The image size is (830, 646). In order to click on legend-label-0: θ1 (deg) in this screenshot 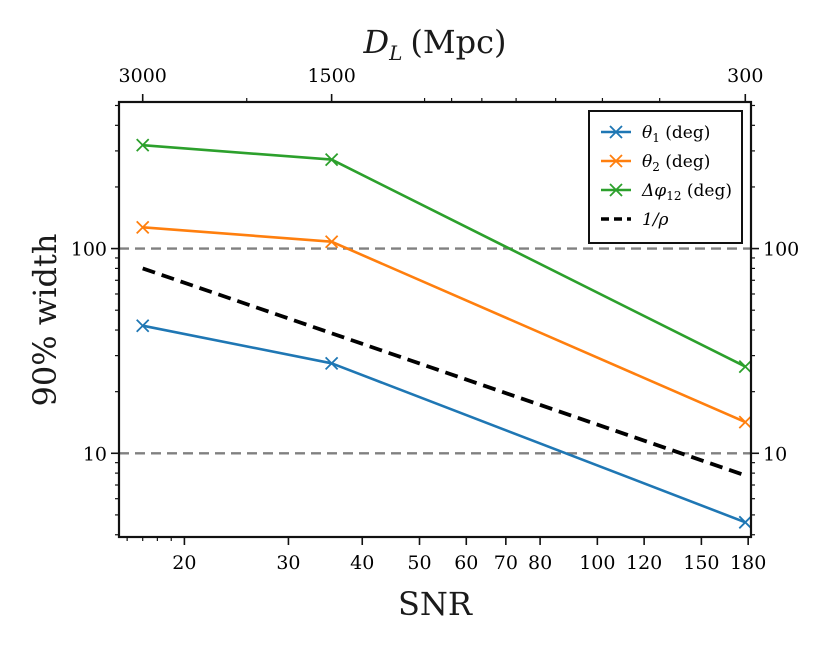, I will do `click(676, 134)`.